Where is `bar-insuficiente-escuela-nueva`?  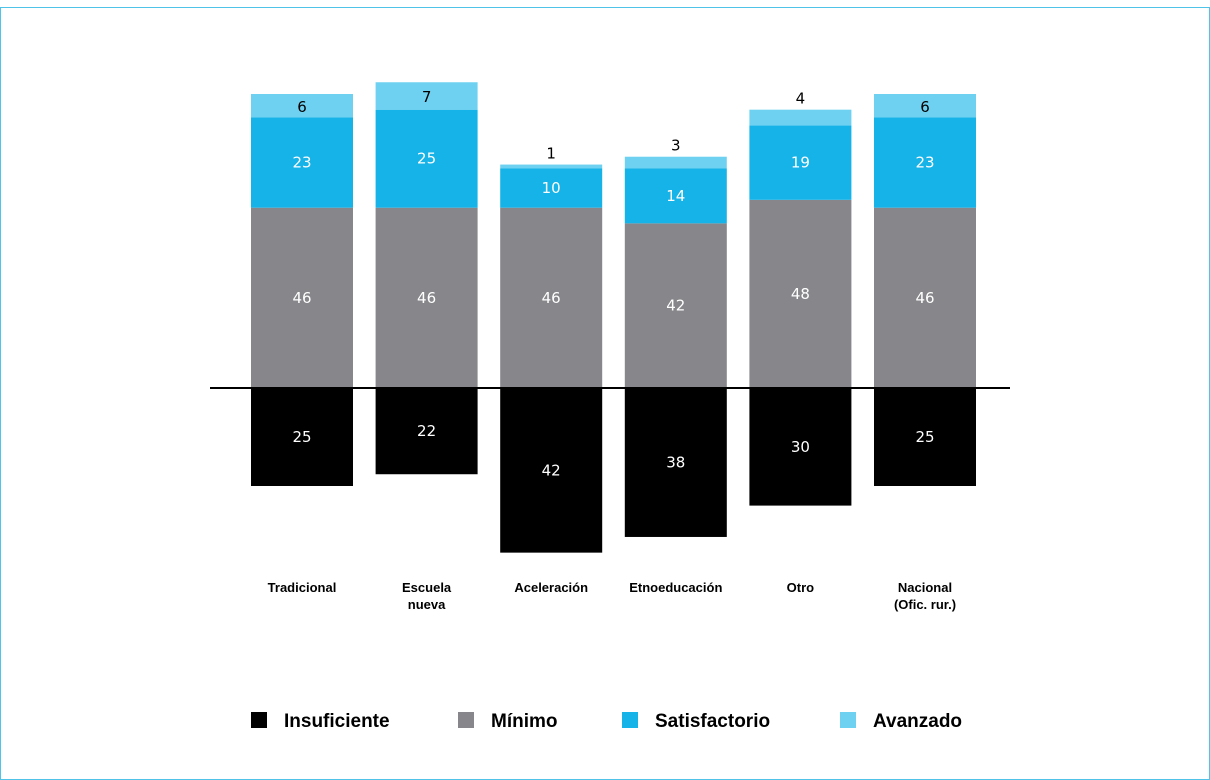 bar-insuficiente-escuela-nueva is located at coordinates (426, 431).